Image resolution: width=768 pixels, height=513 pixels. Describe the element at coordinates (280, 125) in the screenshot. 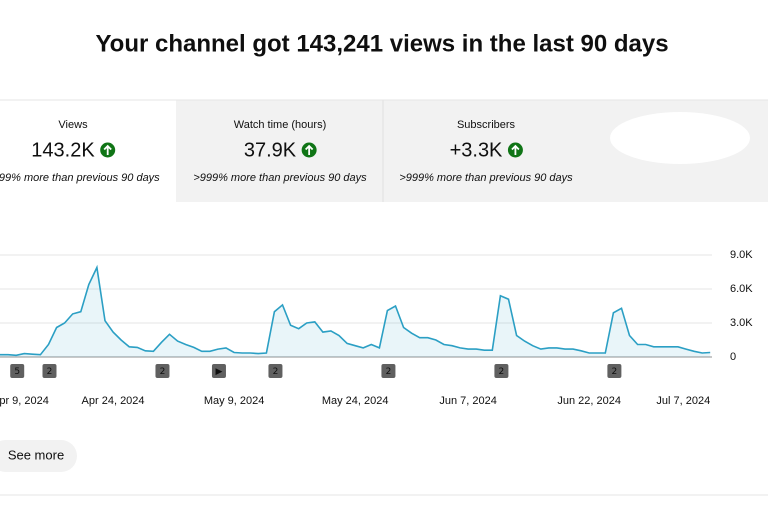

I see `metric-label: Watch time (hours)` at that location.